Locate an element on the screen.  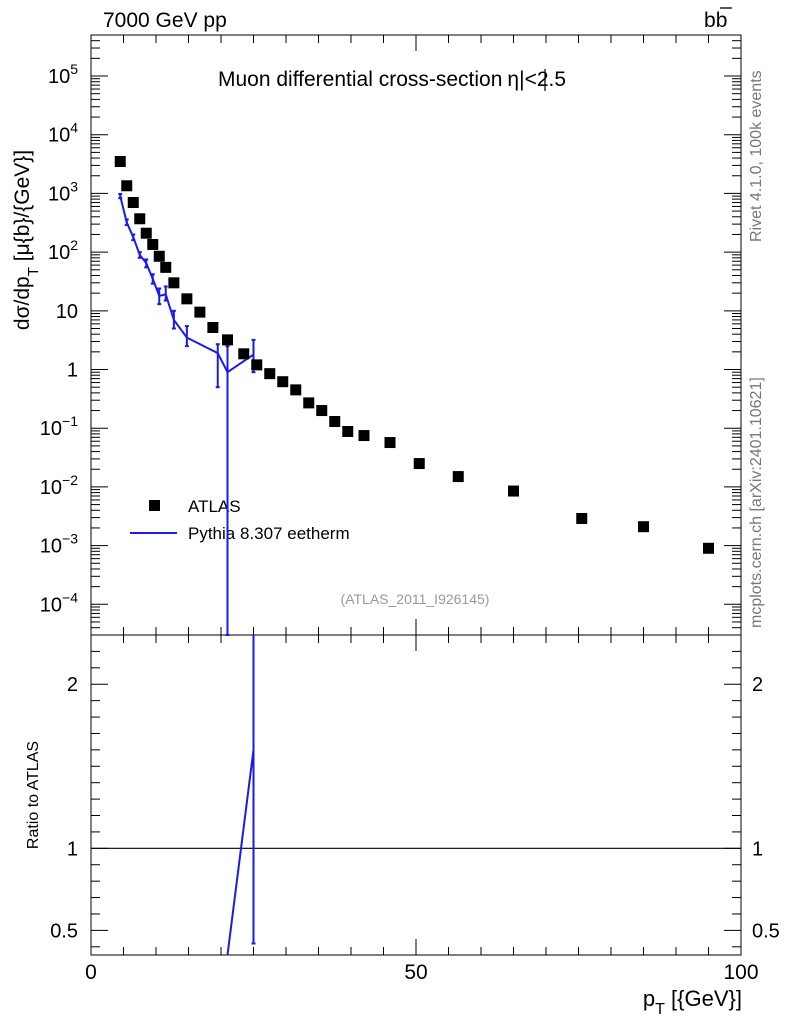
ratio-y-tick-label-right: 2 is located at coordinates (757, 685).